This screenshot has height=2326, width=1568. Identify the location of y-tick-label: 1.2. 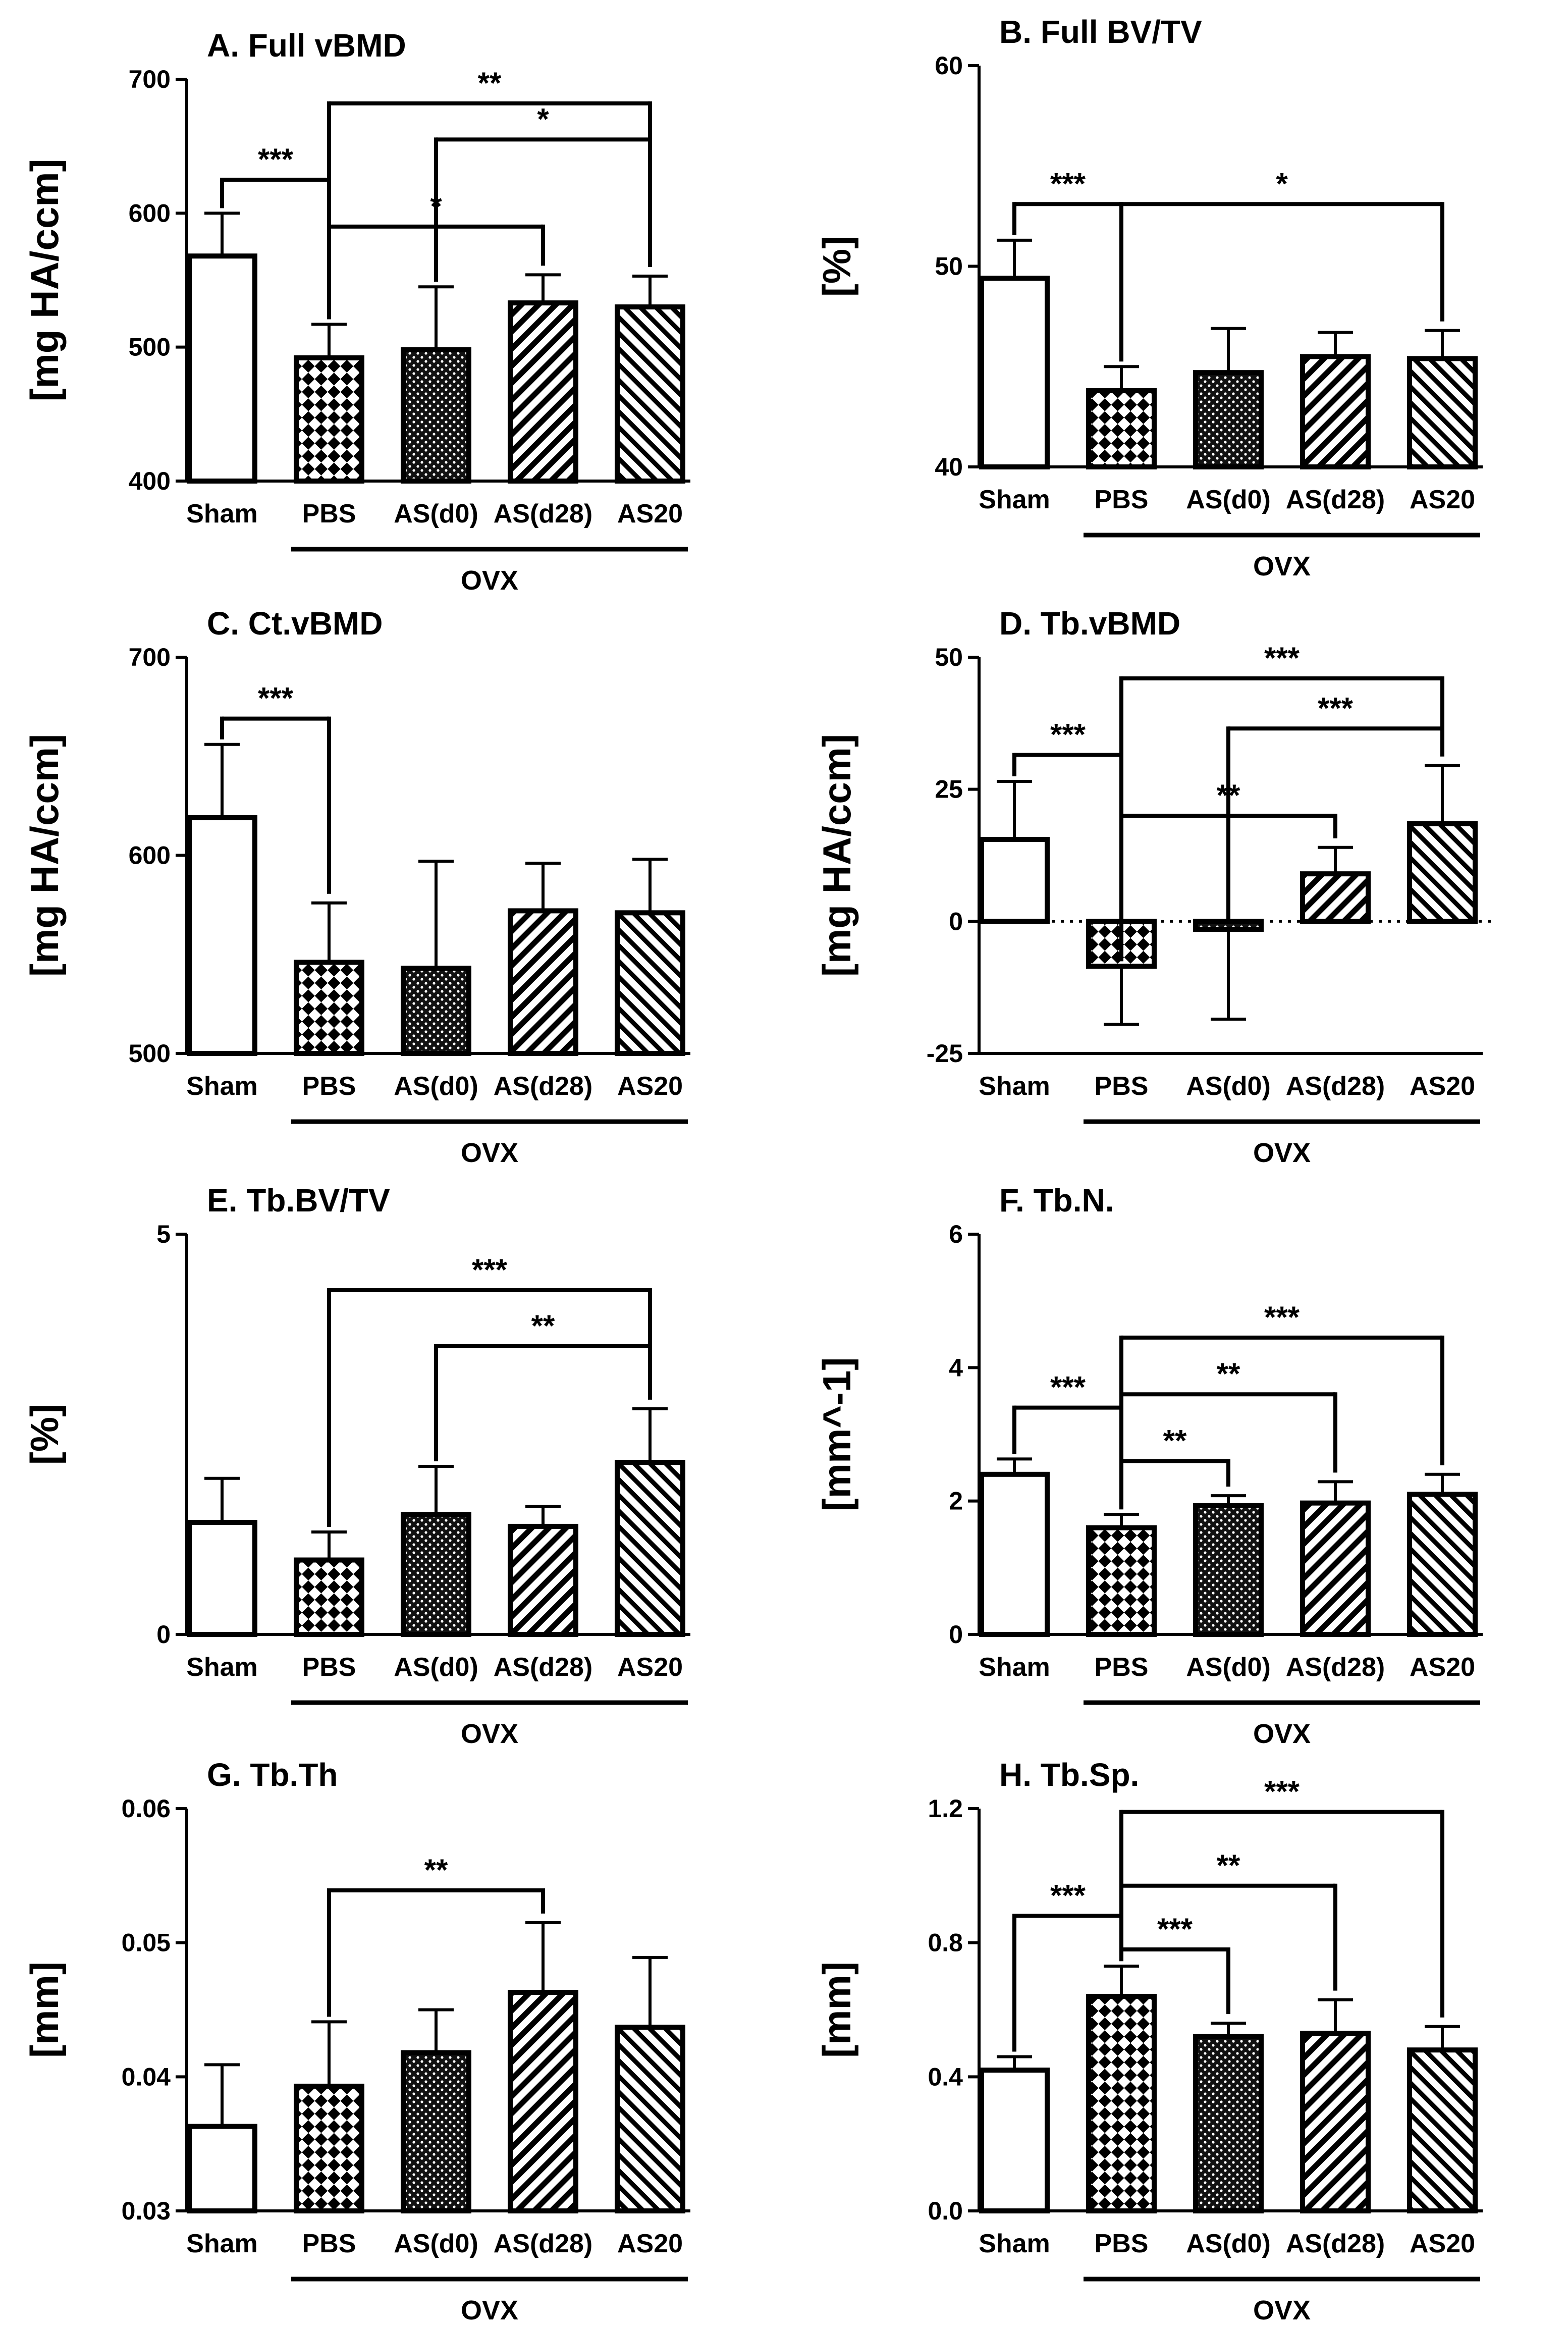
(945, 1808).